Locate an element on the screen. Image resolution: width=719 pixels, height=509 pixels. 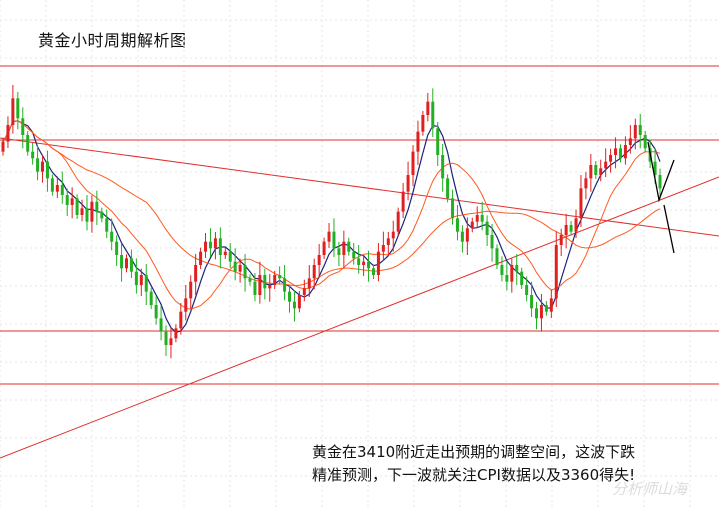
projection-zigzag is located at coordinates (661, 172).